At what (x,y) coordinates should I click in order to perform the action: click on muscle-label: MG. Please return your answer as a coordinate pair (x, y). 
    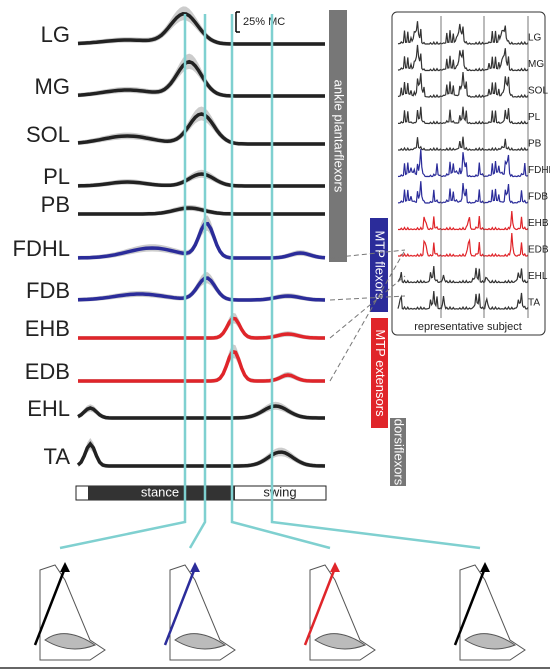
    Looking at the image, I should click on (52, 86).